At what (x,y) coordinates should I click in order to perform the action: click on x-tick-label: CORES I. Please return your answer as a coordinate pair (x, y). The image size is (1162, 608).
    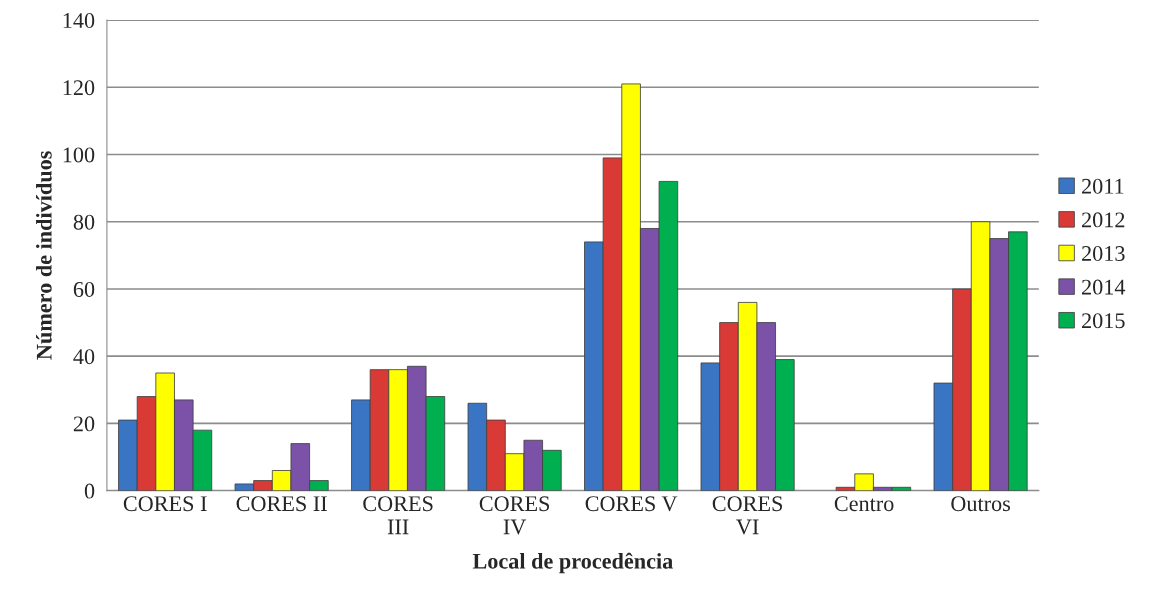
    Looking at the image, I should click on (165, 504).